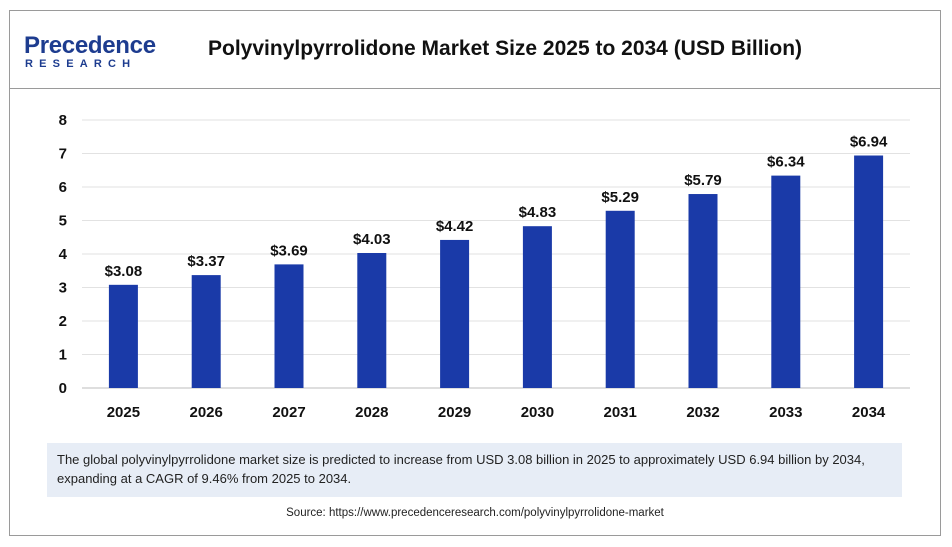 This screenshot has width=952, height=547. What do you see at coordinates (786, 162) in the screenshot?
I see `data-label: $6.34` at bounding box center [786, 162].